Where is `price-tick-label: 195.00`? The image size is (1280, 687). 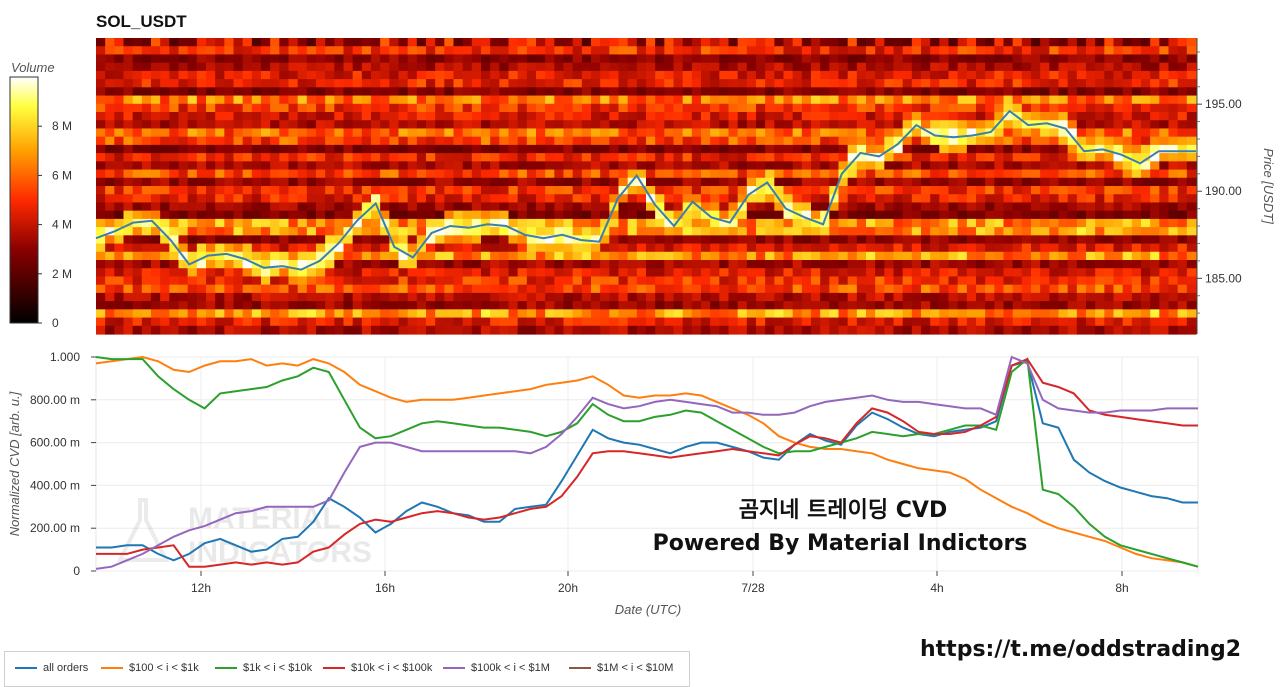 price-tick-label: 195.00 is located at coordinates (1223, 104).